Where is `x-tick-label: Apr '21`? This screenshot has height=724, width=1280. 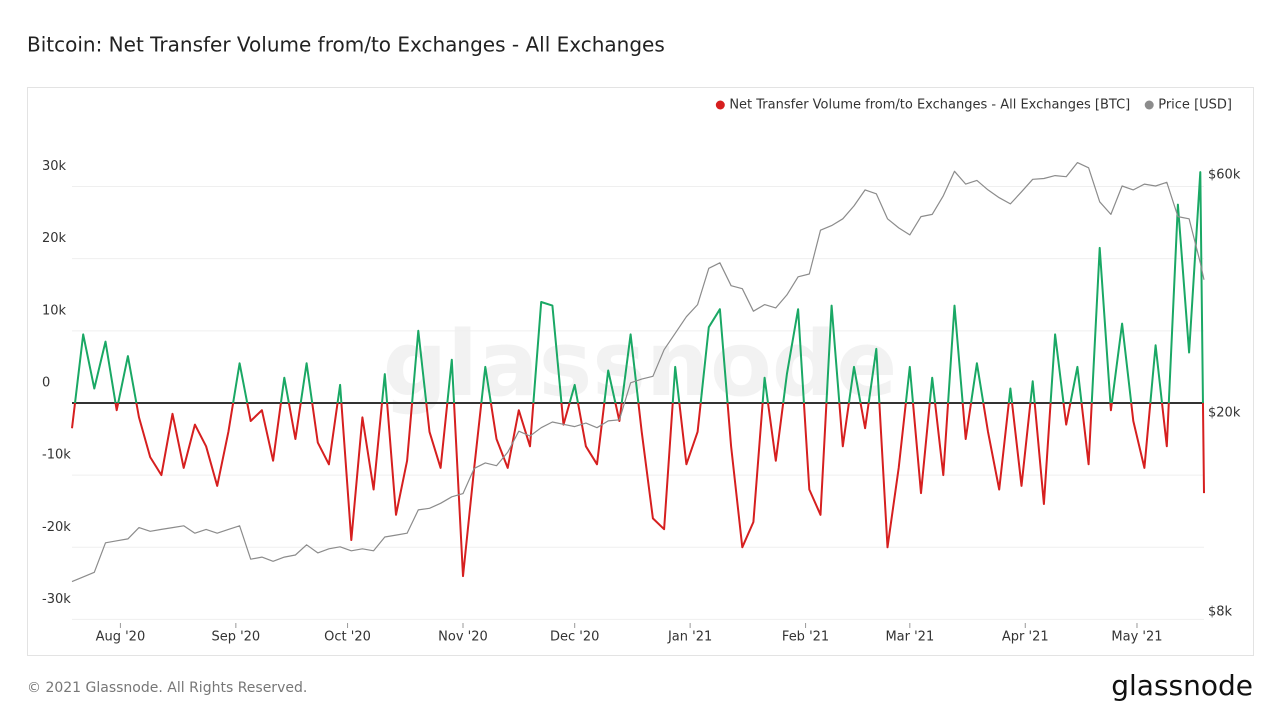
x-tick-label: Apr '21 is located at coordinates (1025, 637).